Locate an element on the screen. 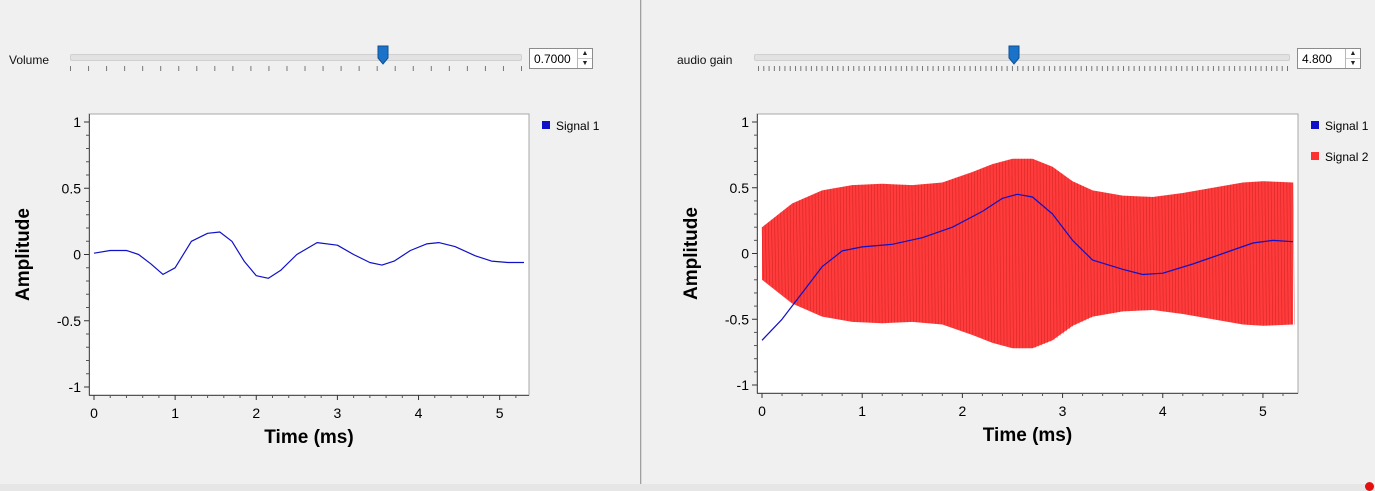 The image size is (1375, 491). volume-slider-handle is located at coordinates (383, 55).